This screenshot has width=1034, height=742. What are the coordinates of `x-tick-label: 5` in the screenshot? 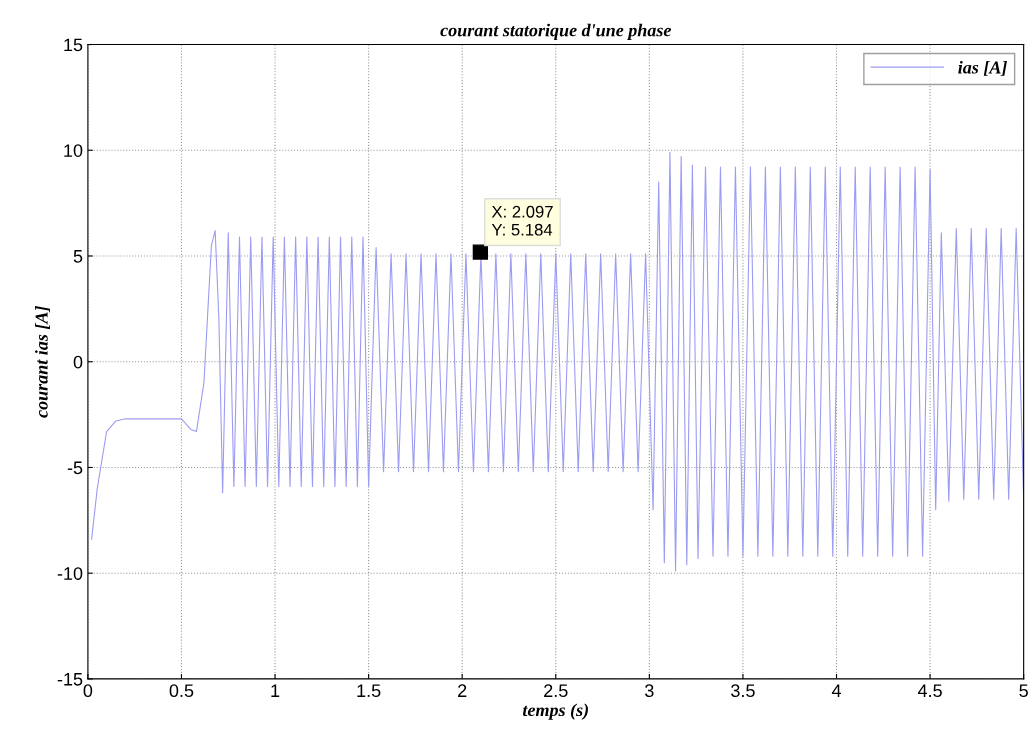 It's located at (1023, 691).